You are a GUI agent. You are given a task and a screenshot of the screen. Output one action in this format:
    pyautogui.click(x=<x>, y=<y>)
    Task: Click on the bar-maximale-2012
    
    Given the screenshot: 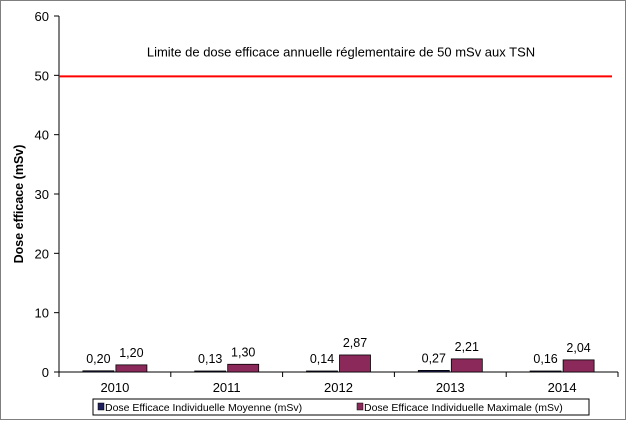 What is the action you would take?
    pyautogui.click(x=355, y=363)
    